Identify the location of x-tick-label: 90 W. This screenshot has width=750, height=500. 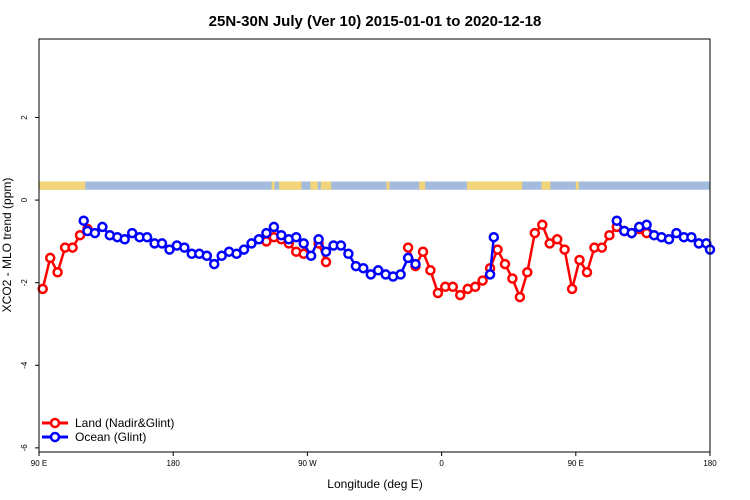
(307, 463).